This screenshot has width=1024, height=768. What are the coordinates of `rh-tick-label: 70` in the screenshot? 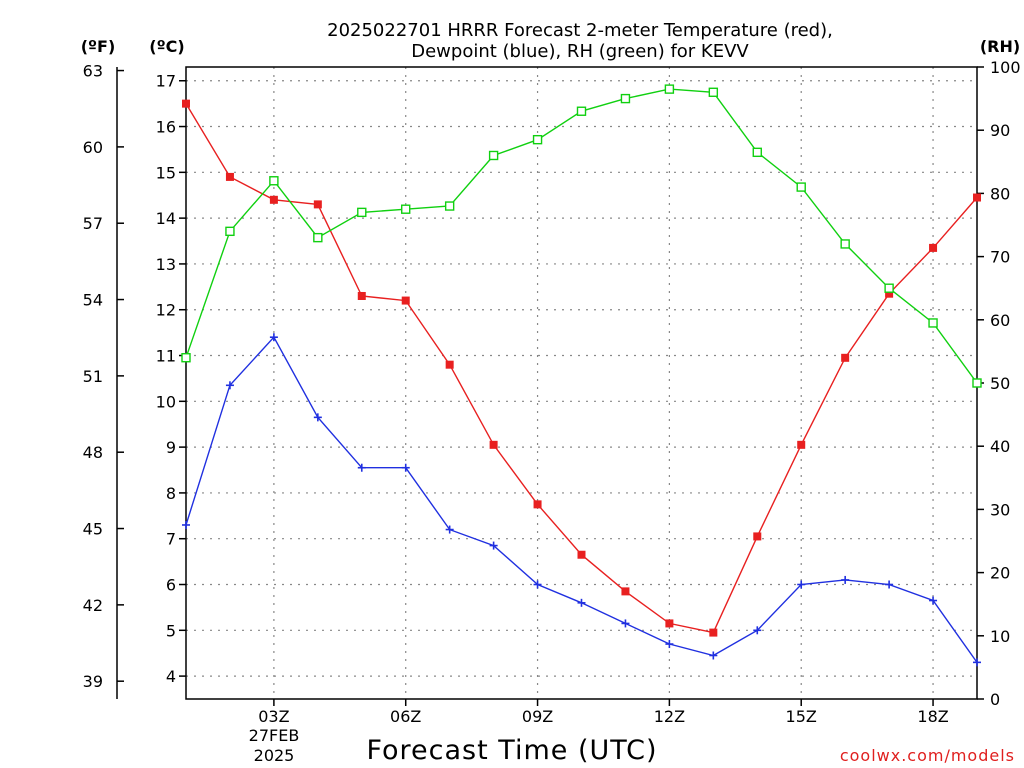 It's located at (1000, 257).